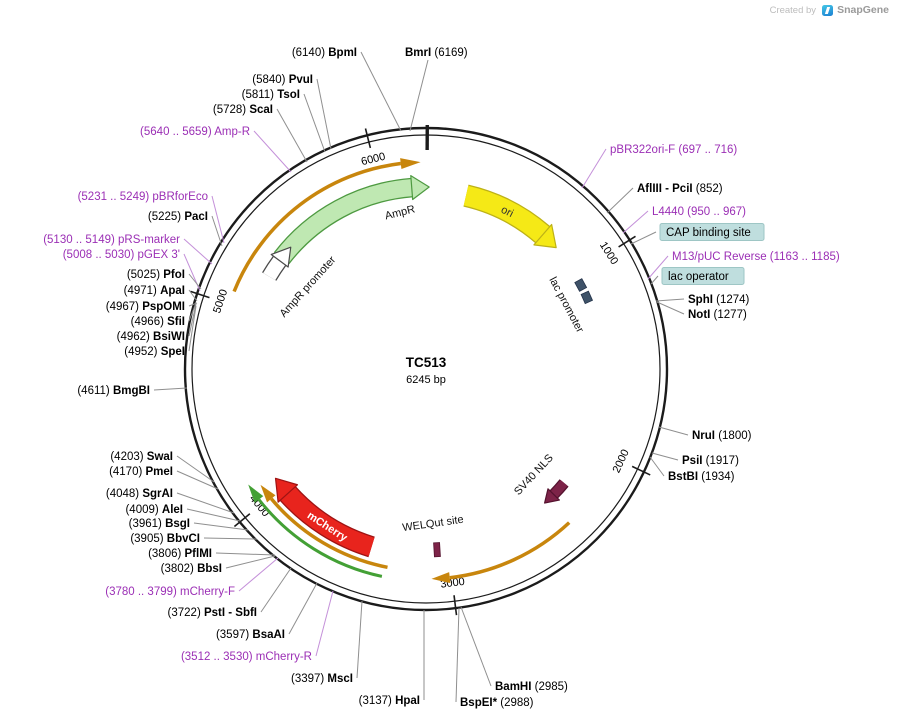  I want to click on site-label-SfiI: (4966) SfiI, so click(158, 322).